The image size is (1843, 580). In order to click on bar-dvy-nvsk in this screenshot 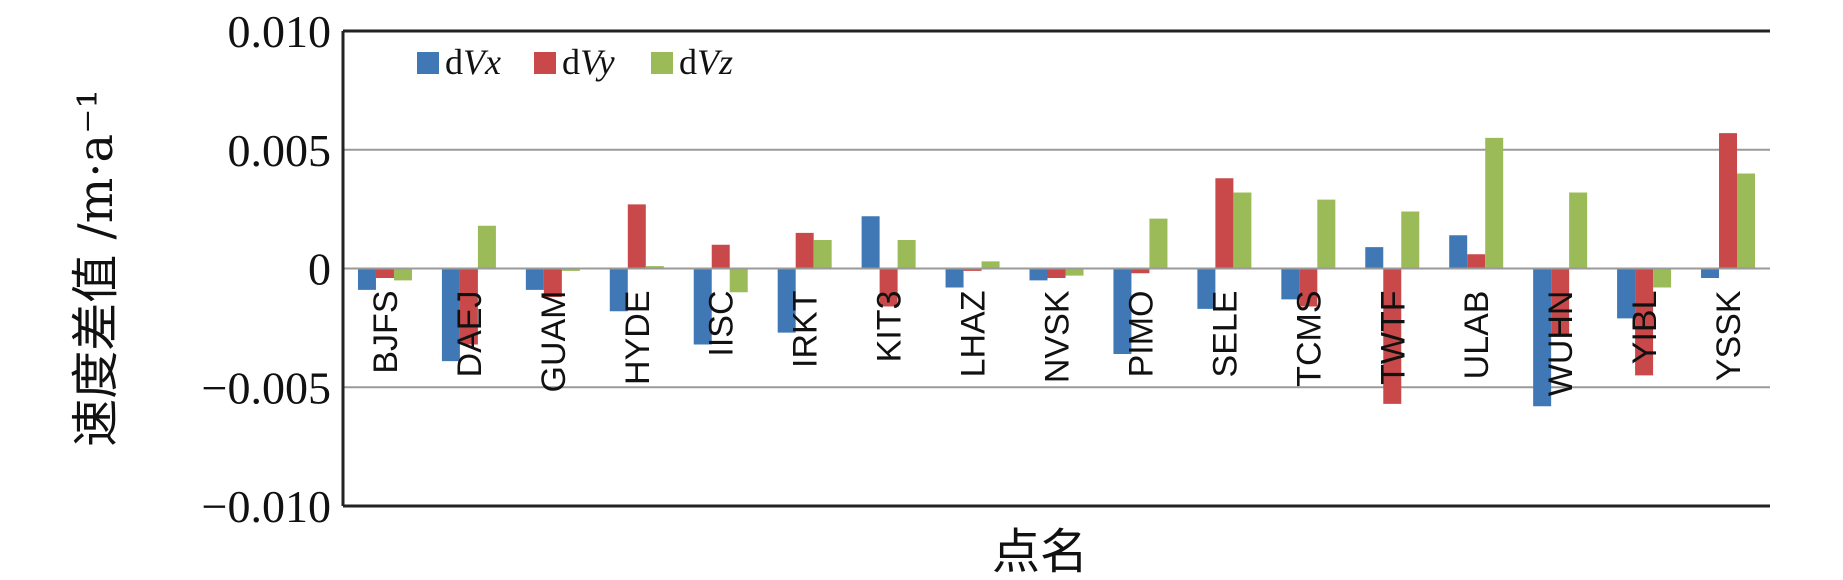, I will do `click(1056, 273)`.